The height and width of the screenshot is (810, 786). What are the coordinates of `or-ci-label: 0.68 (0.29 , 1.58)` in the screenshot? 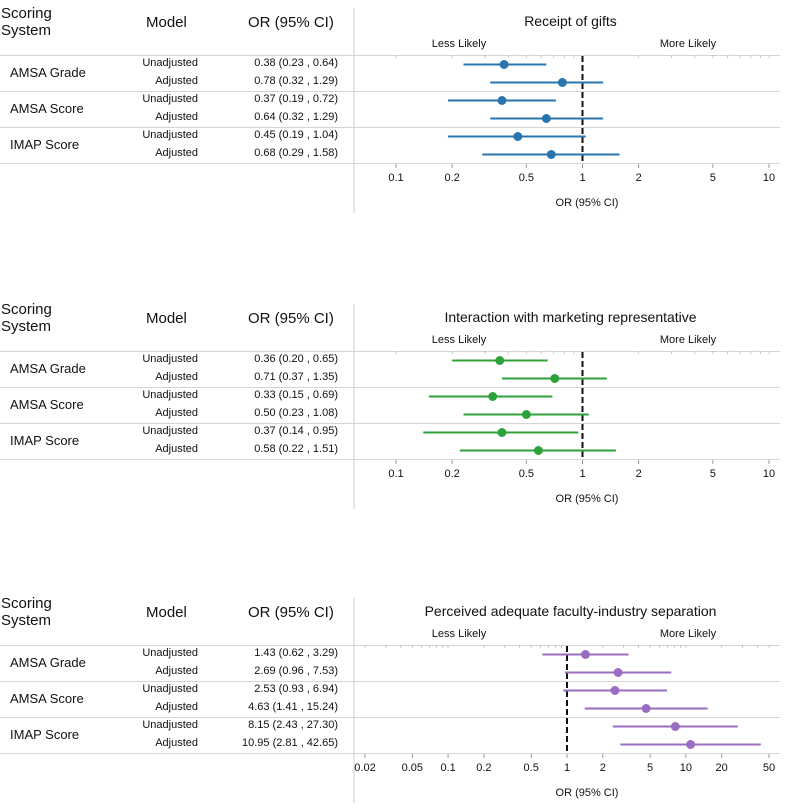 It's located at (296, 153).